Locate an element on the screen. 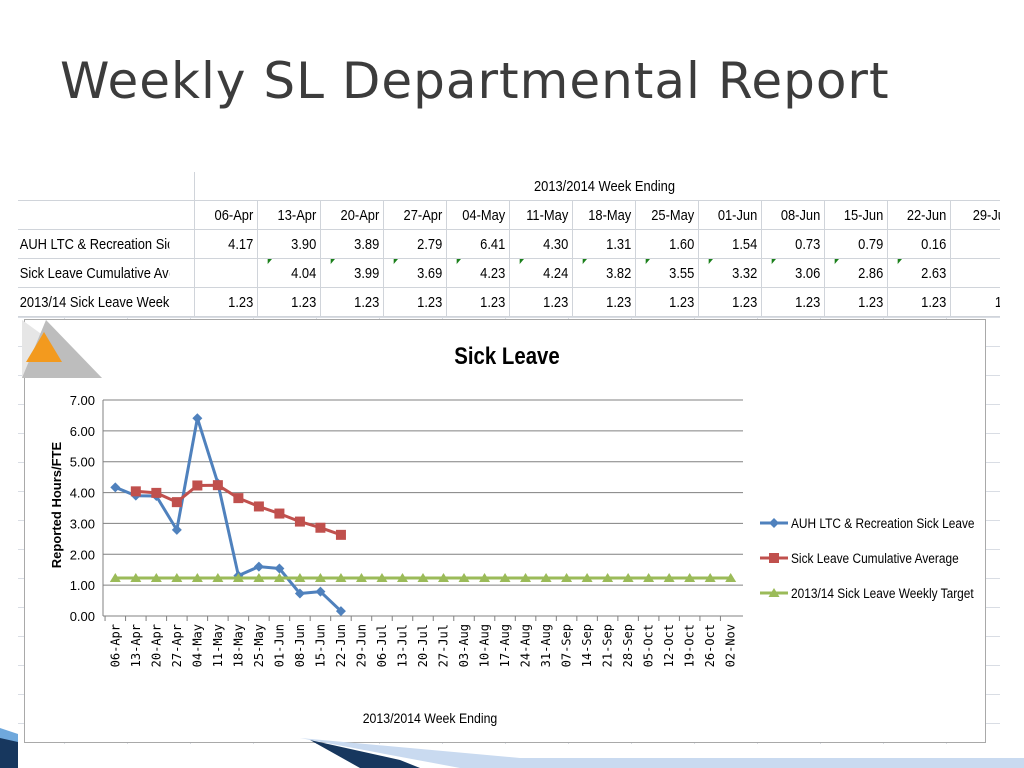 The width and height of the screenshot is (1024, 768). x-tick-label: 05-Oct is located at coordinates (649, 645).